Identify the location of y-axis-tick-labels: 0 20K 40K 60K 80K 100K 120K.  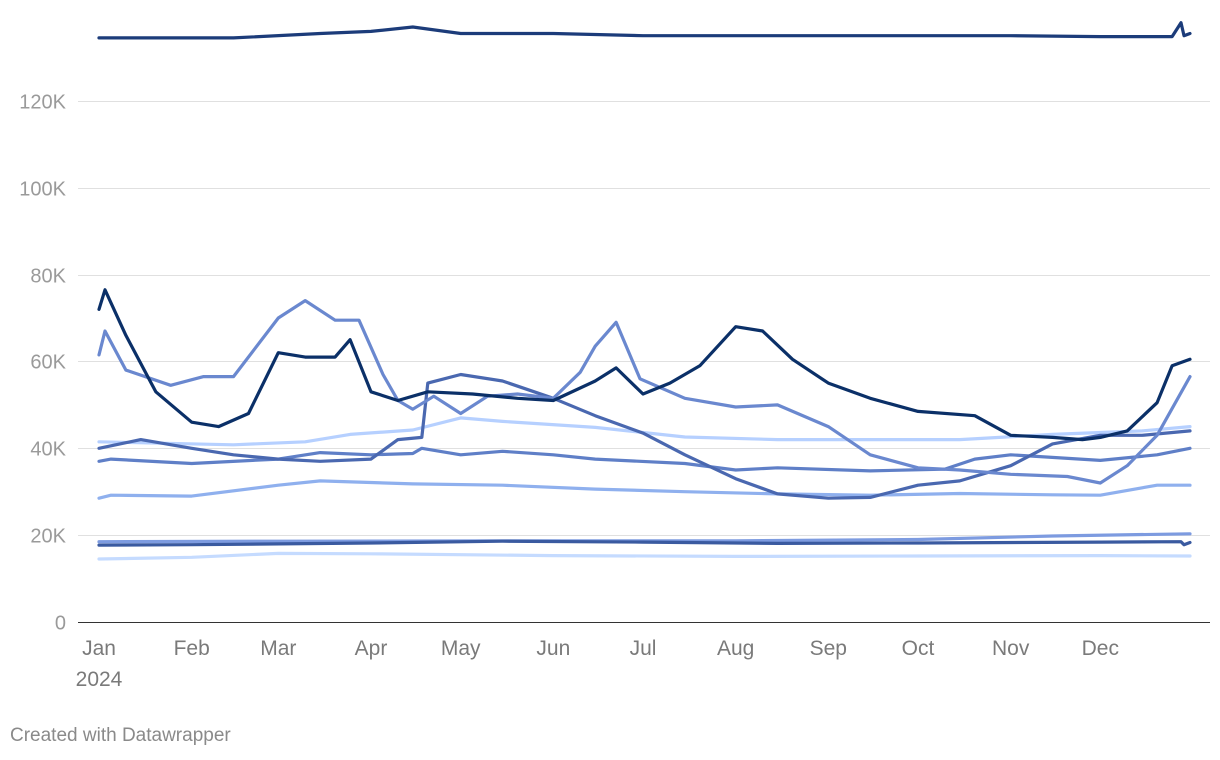
(42, 363).